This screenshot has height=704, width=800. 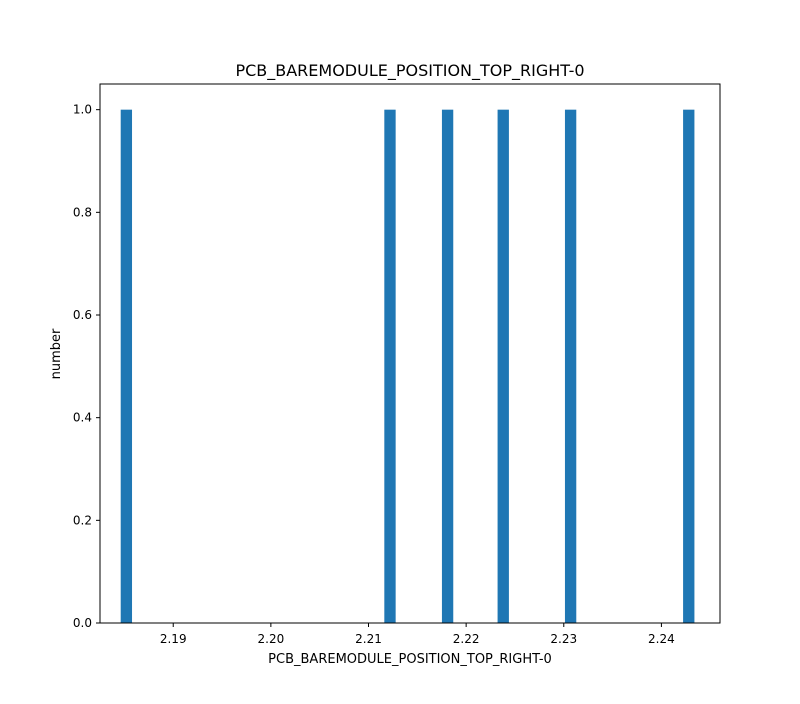 What do you see at coordinates (82, 110) in the screenshot?
I see `y-tick-label-6: 1.0` at bounding box center [82, 110].